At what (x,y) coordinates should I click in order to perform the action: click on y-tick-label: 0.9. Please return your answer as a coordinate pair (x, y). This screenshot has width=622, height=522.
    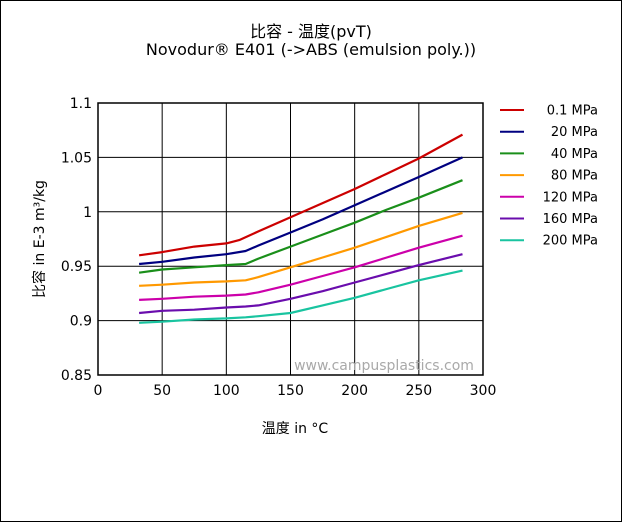
    Looking at the image, I should click on (81, 322).